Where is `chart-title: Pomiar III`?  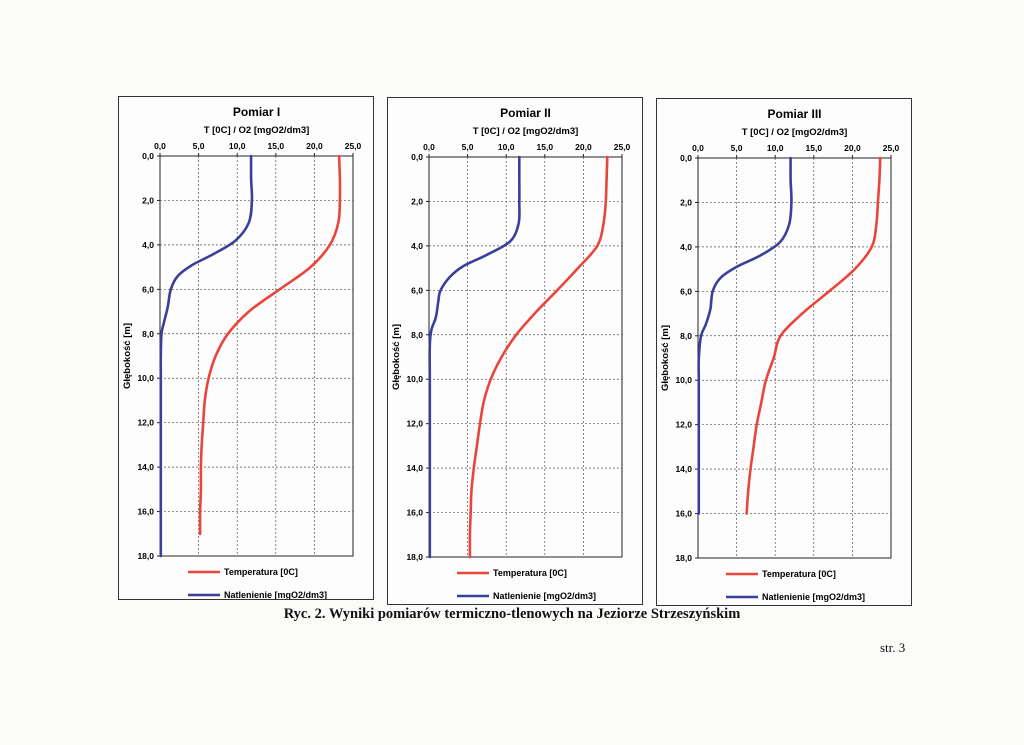 chart-title: Pomiar III is located at coordinates (794, 114).